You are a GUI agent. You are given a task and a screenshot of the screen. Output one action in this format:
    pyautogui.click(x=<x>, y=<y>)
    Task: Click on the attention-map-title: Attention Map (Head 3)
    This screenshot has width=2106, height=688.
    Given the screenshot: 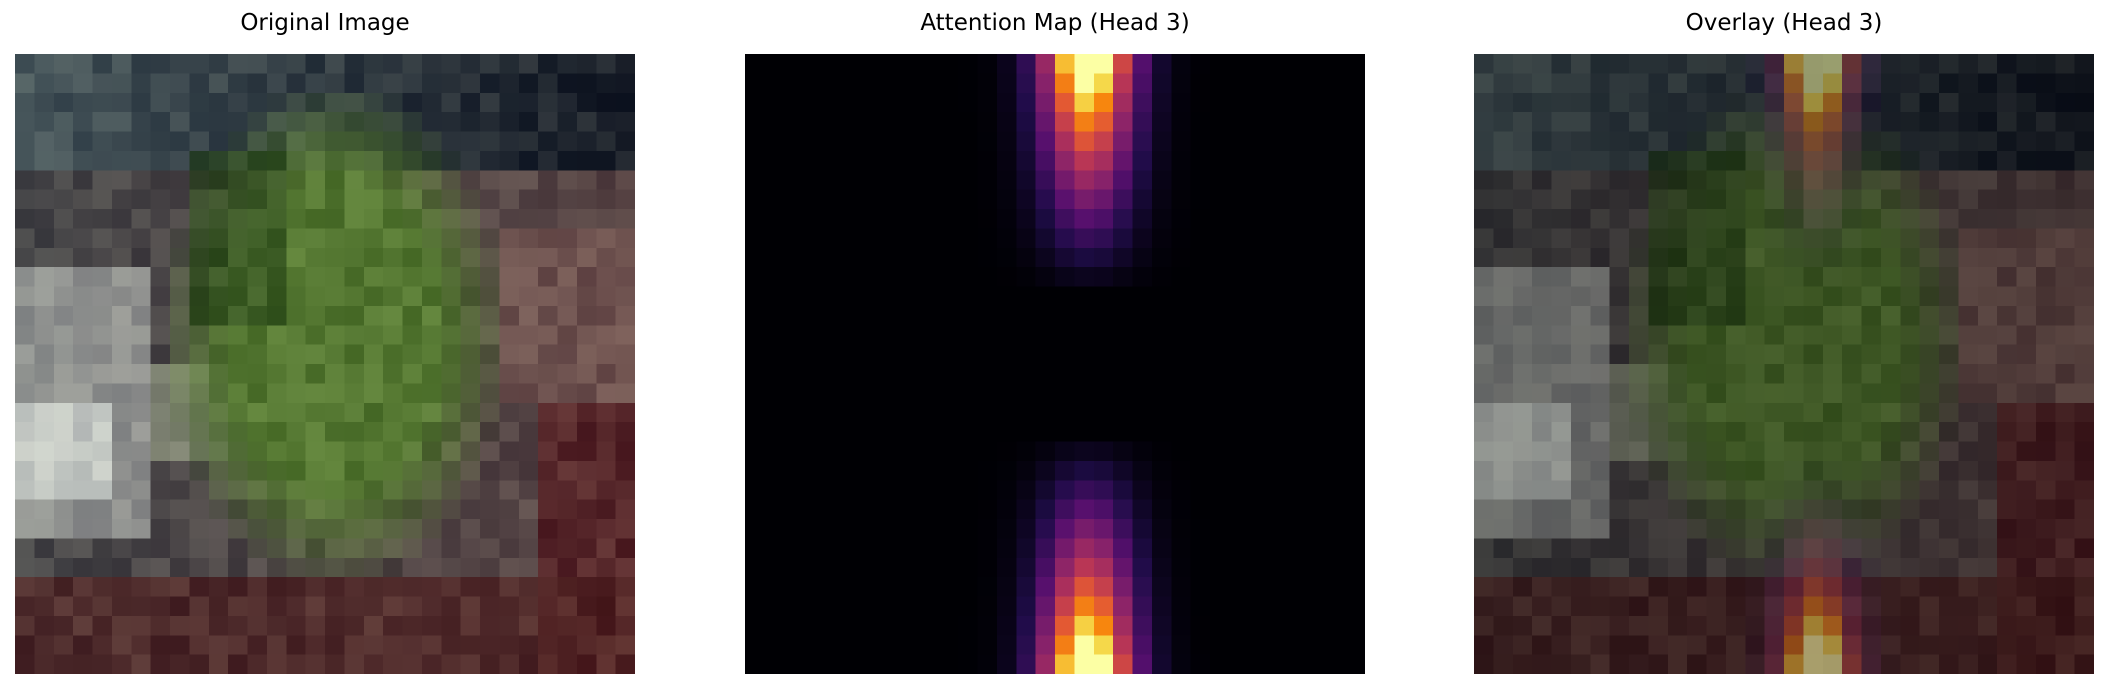 What is the action you would take?
    pyautogui.click(x=1055, y=23)
    